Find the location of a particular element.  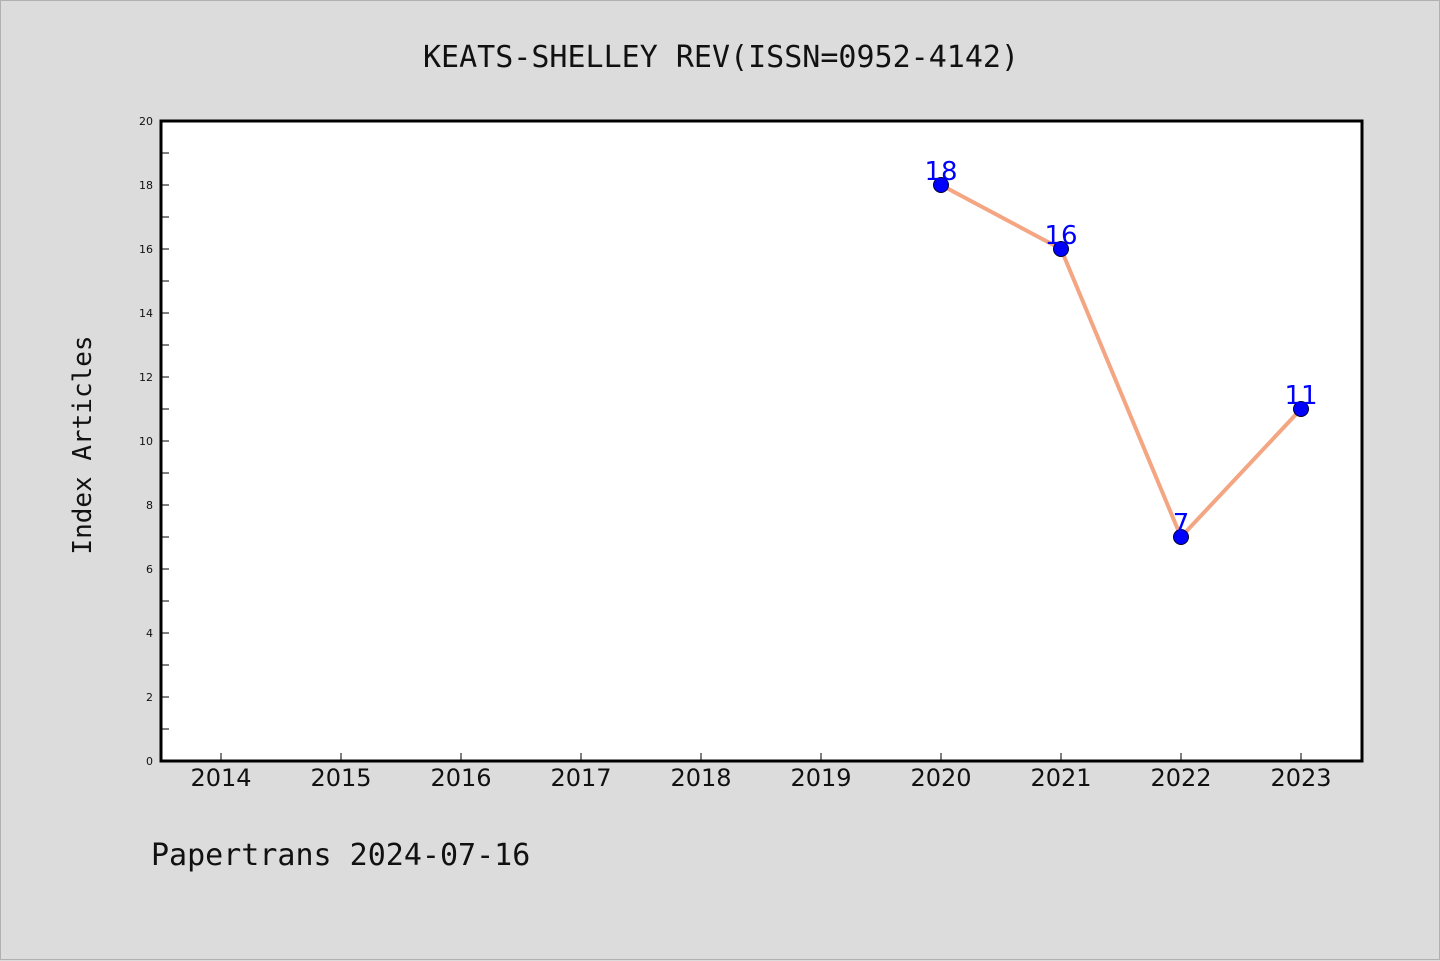

x-tick-label: 2016 is located at coordinates (460, 778).